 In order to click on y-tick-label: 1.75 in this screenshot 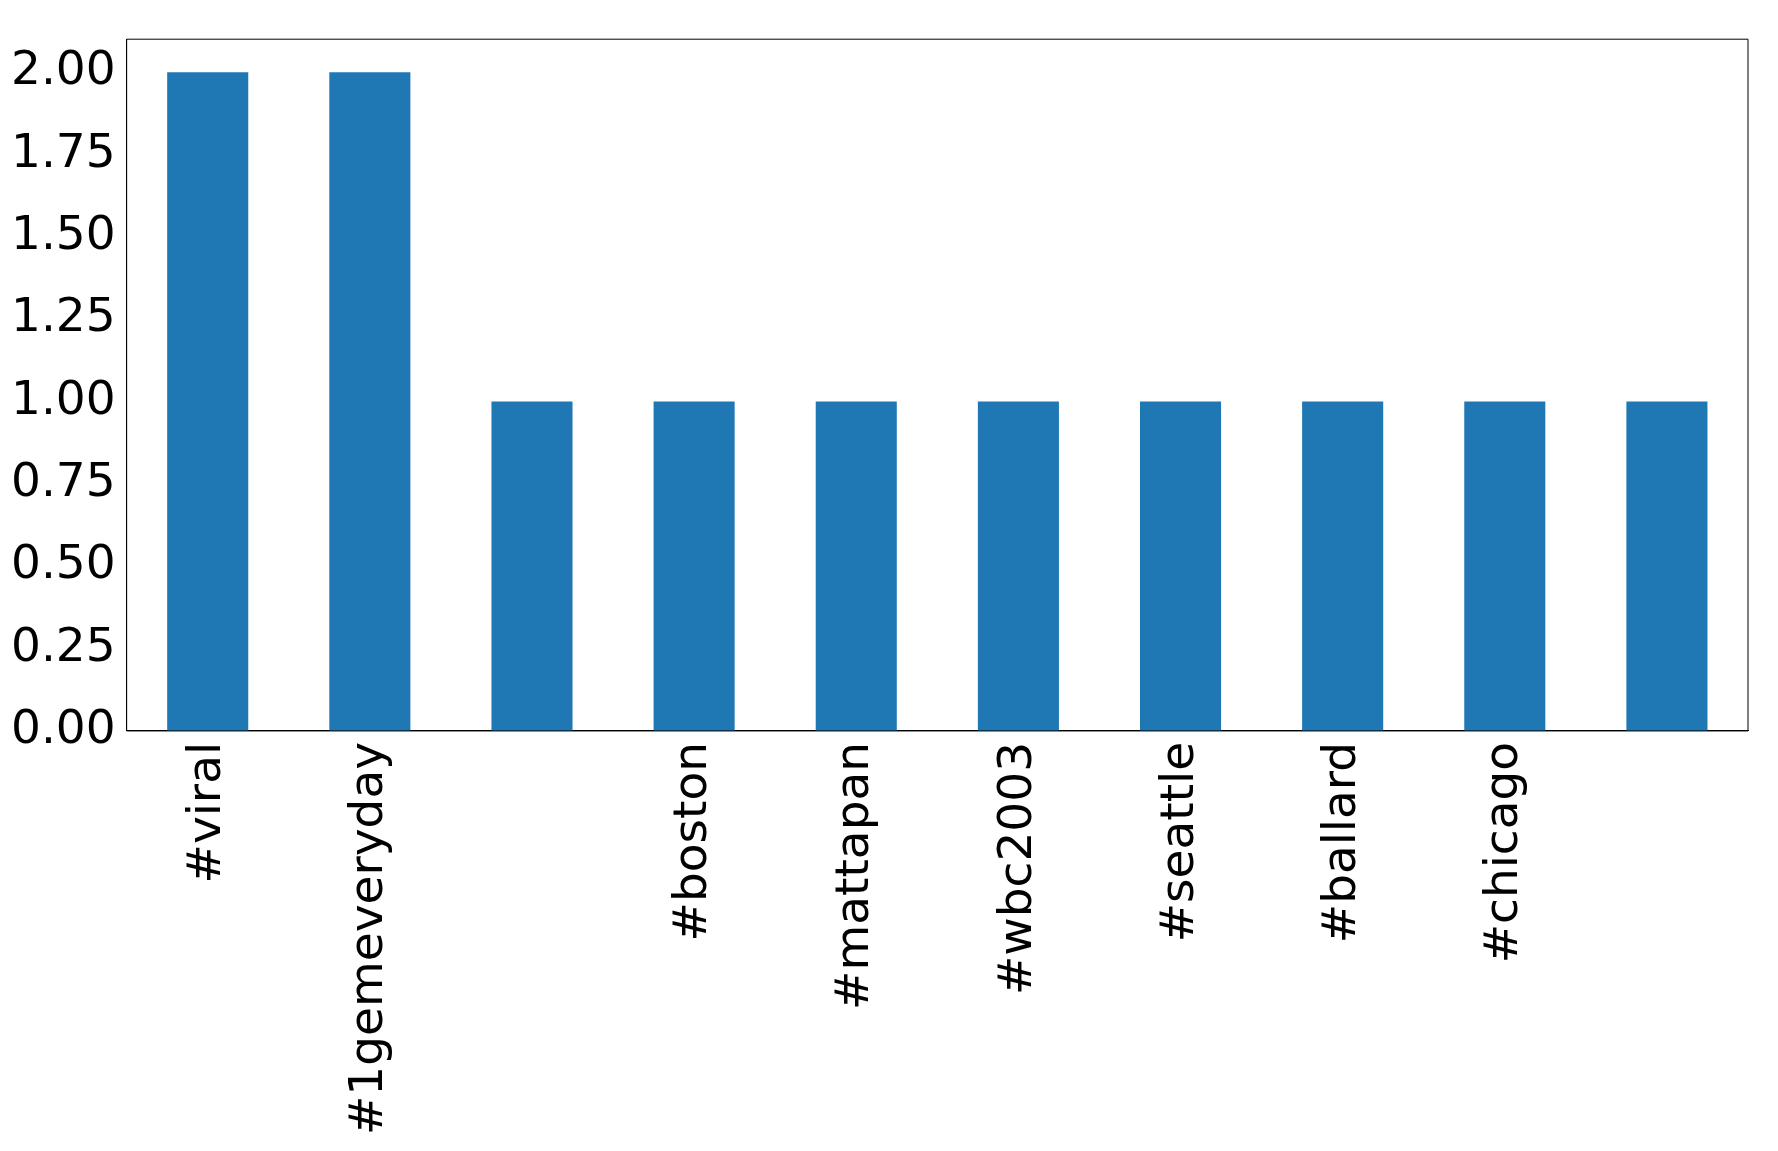, I will do `click(63, 150)`.